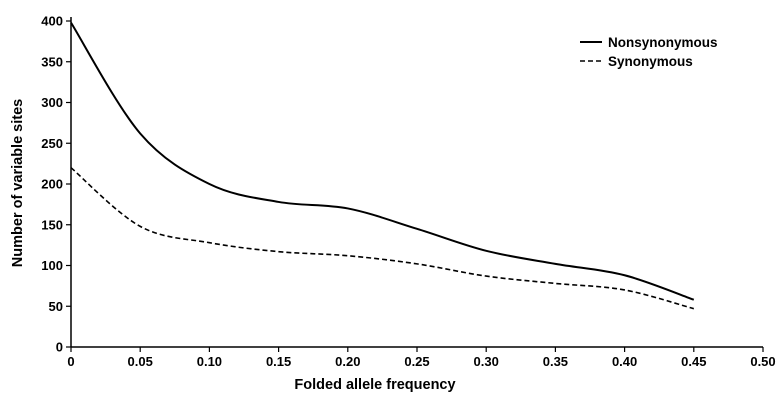 This screenshot has height=394, width=777. I want to click on y-tick-label: 350, so click(52, 61).